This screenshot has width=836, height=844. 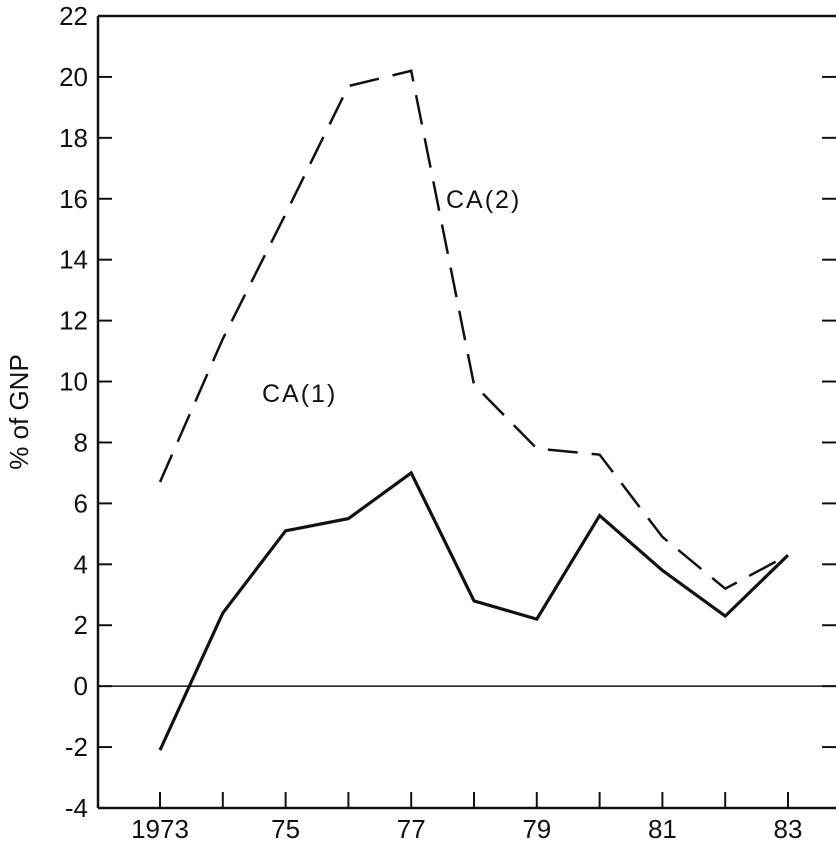 I want to click on x-tick-label: 83, so click(x=788, y=829).